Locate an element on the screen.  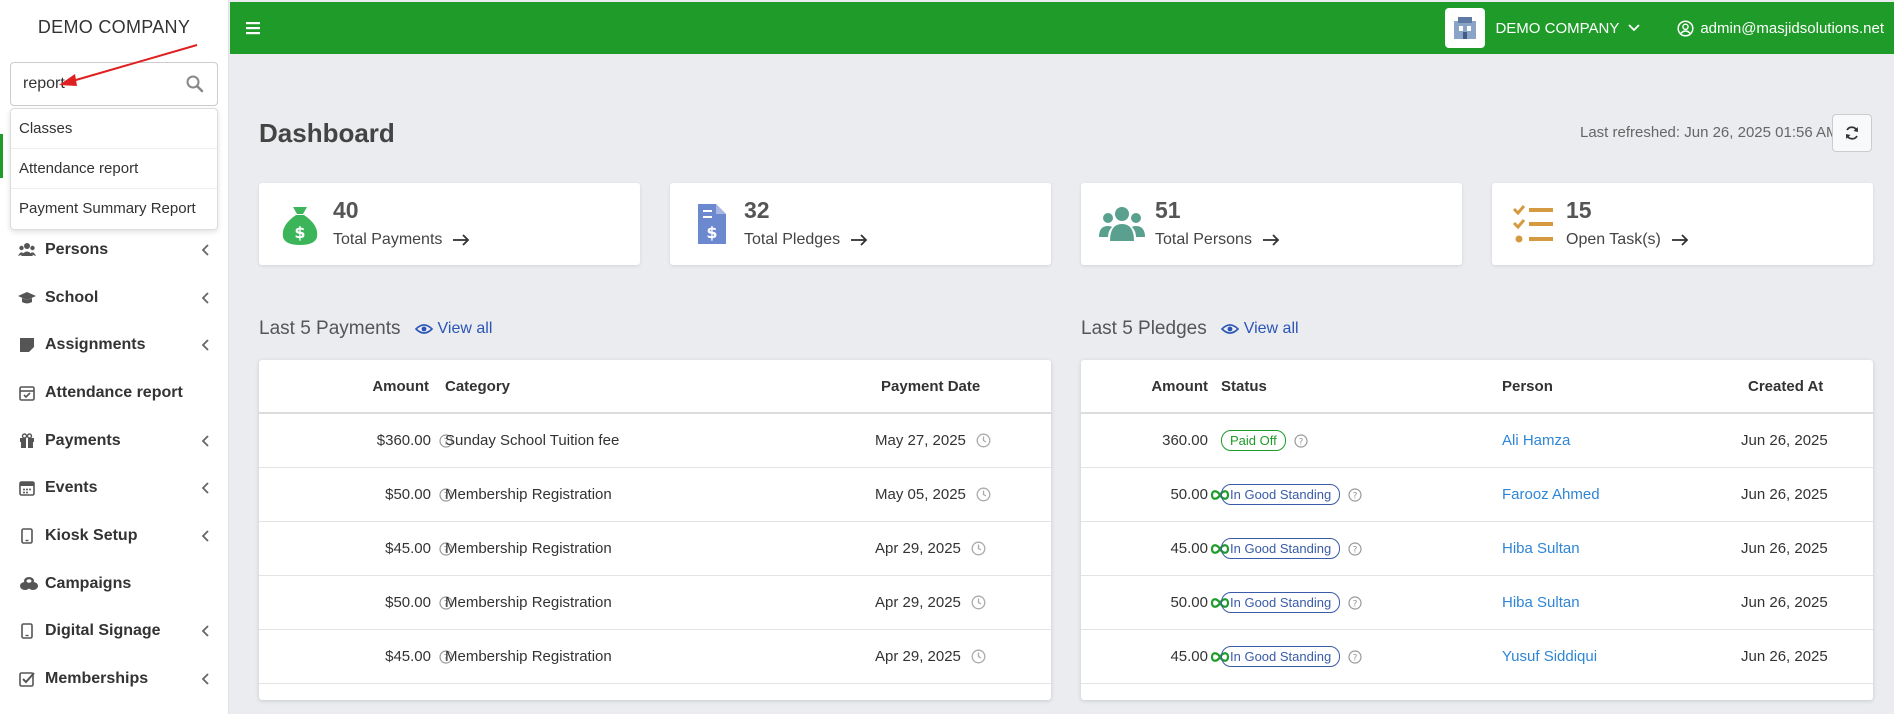
menu-search-input: report is located at coordinates (114, 84).